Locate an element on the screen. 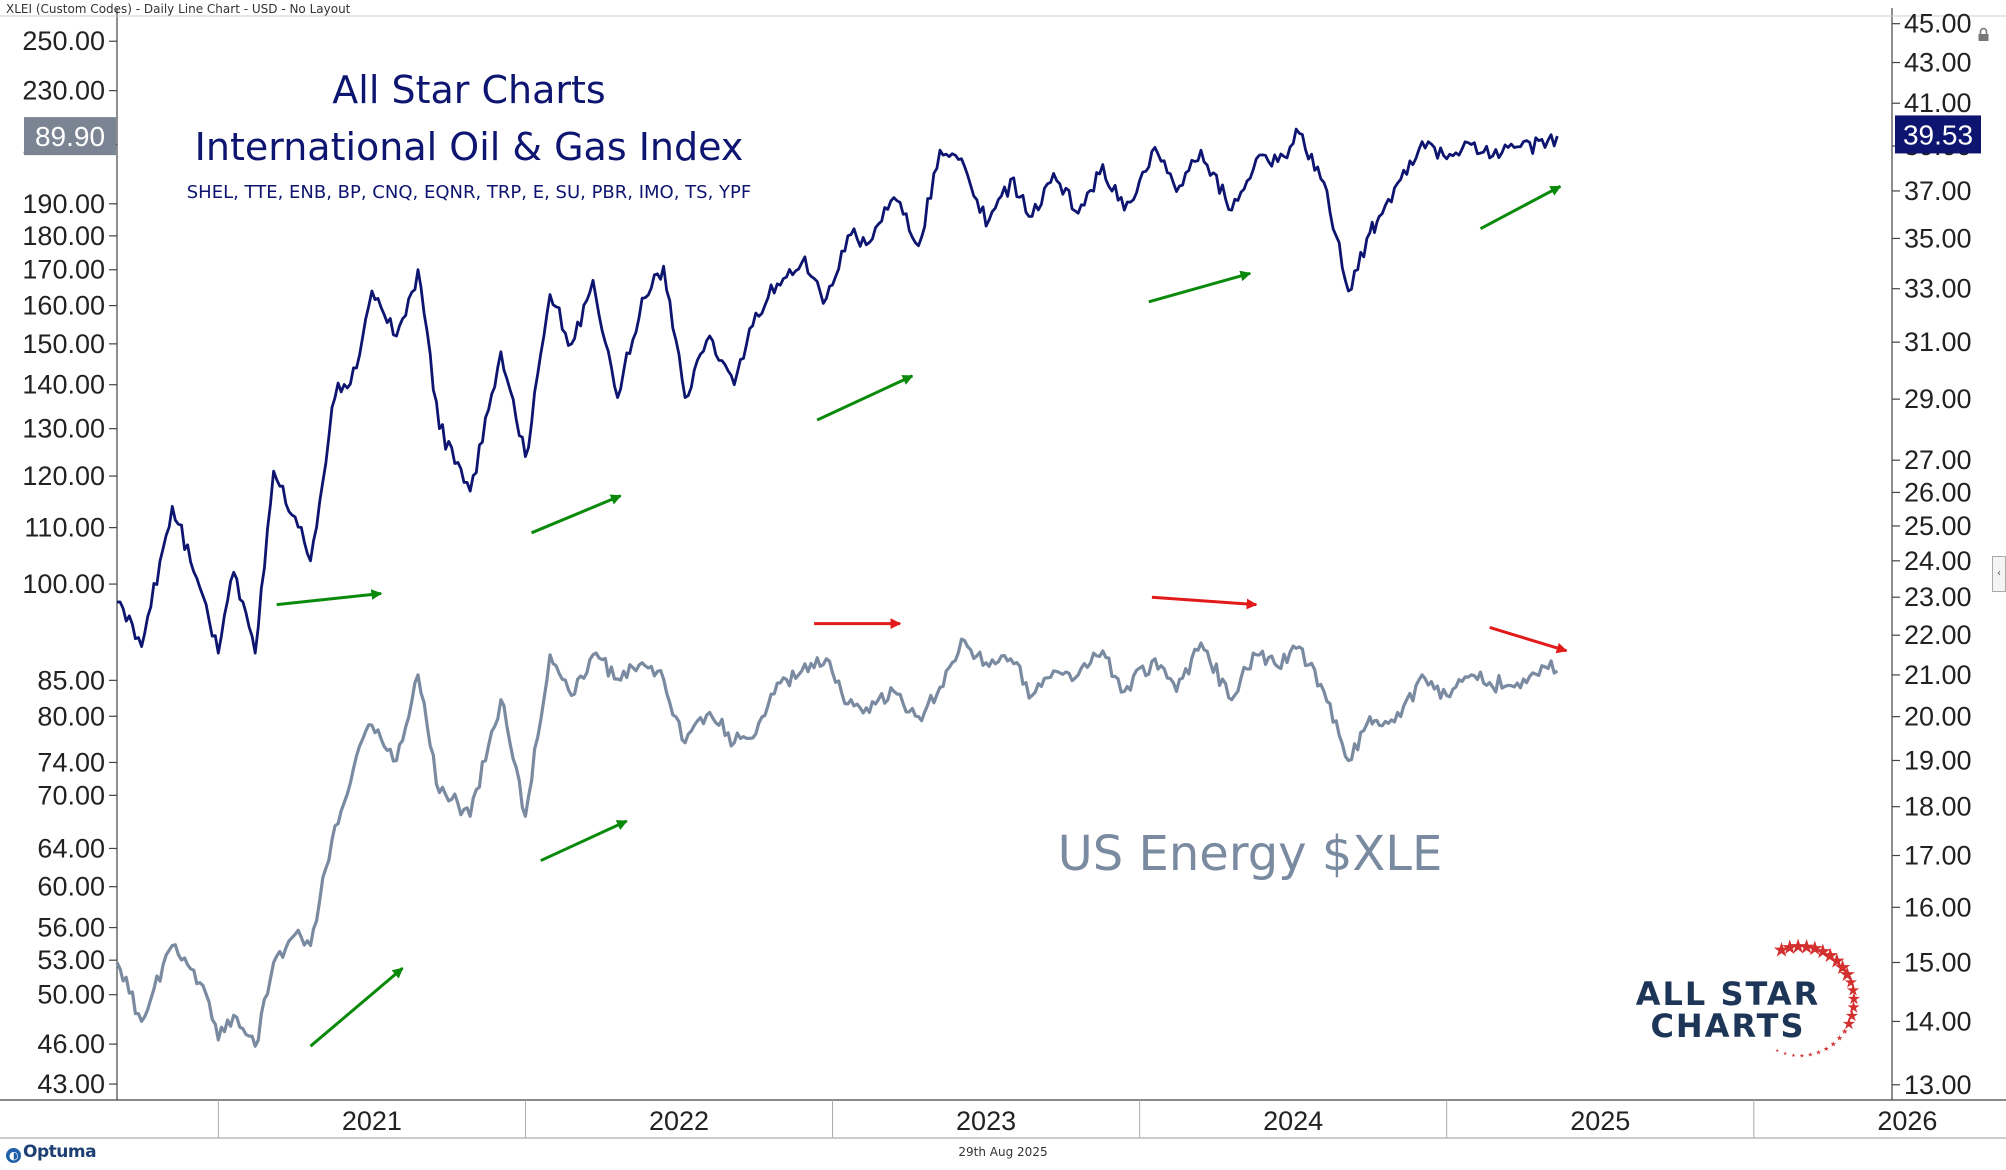 This screenshot has width=2006, height=1170. right-tick-label: 35.00 is located at coordinates (1938, 238).